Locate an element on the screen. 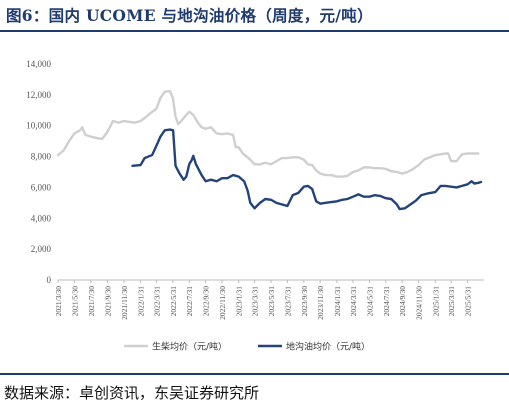 The height and width of the screenshot is (412, 509). x-tick-label: 2022/5/31 is located at coordinates (173, 301).